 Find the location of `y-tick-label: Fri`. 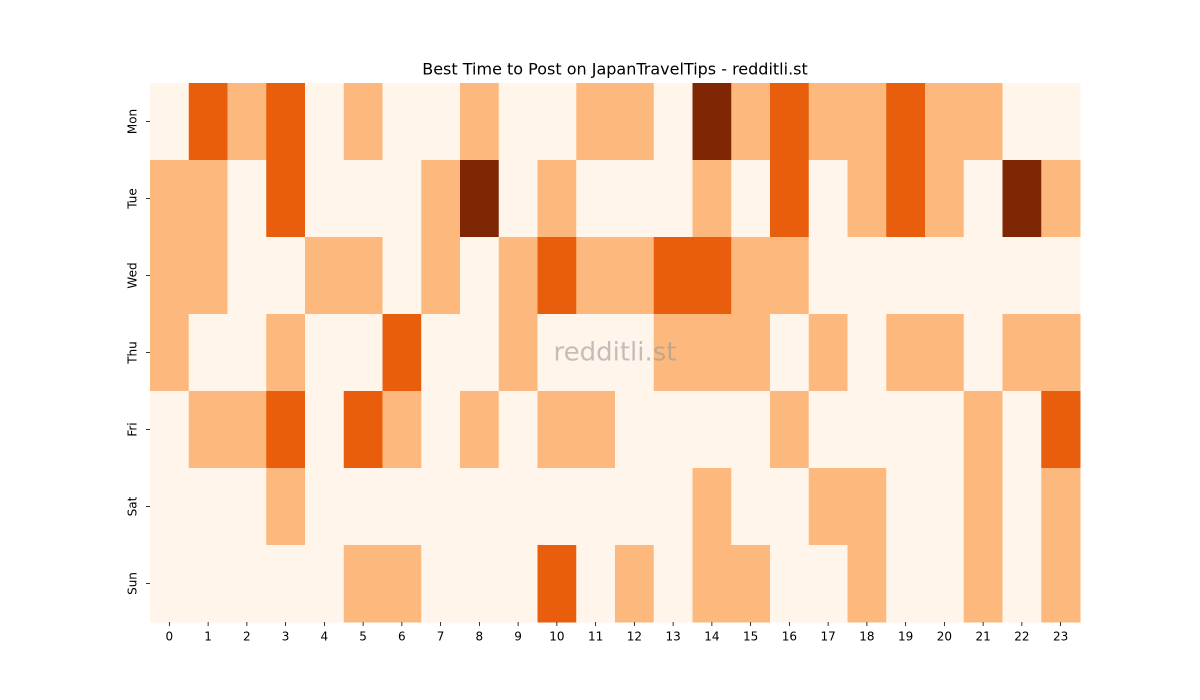

y-tick-label: Fri is located at coordinates (133, 429).